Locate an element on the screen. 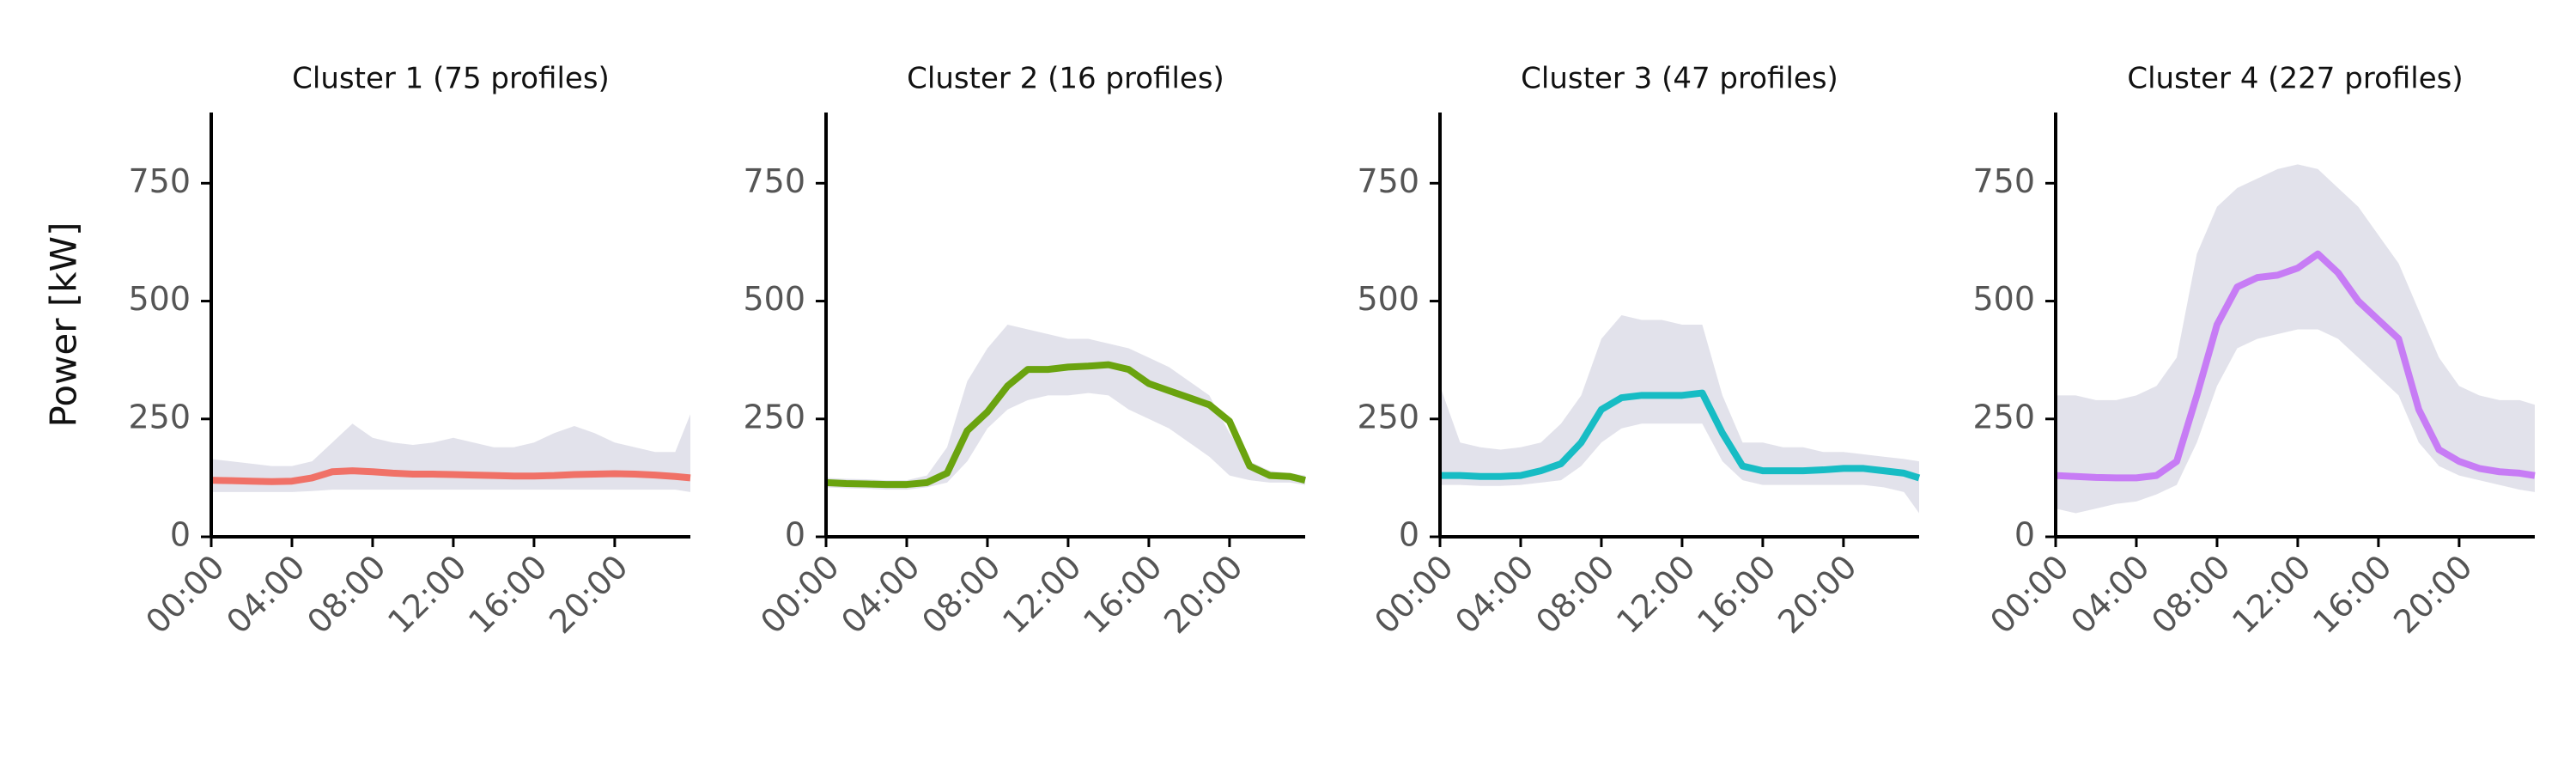  chart-title: Cluster 2 (16 profiles) is located at coordinates (1065, 79).